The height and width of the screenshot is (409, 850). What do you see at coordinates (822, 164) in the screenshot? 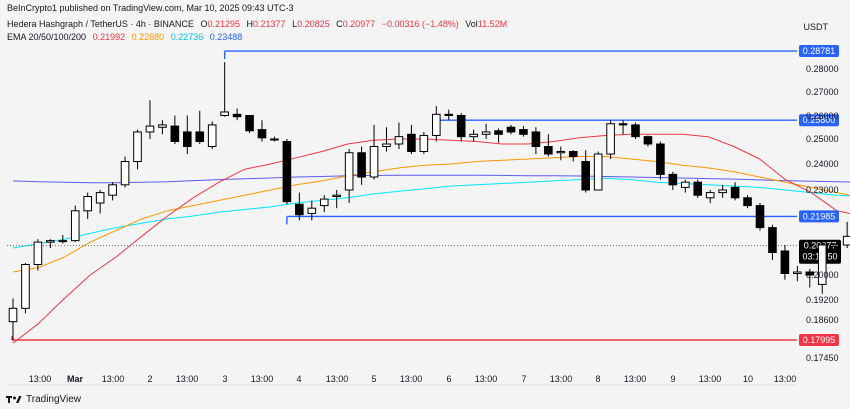
I see `y-tick-label-4: 0.24000` at bounding box center [822, 164].